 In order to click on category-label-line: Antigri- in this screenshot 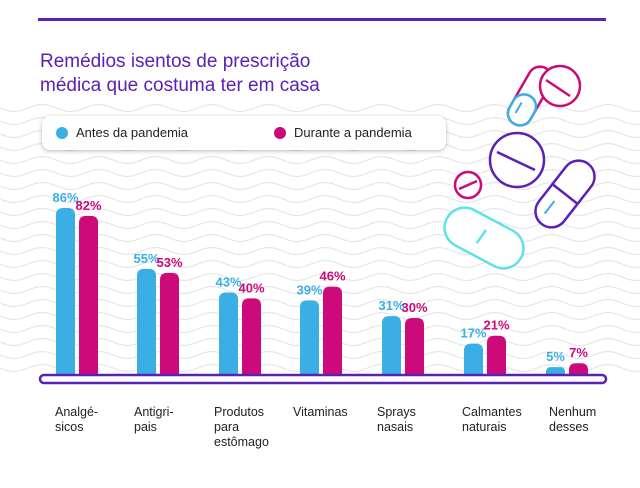, I will do `click(154, 412)`.